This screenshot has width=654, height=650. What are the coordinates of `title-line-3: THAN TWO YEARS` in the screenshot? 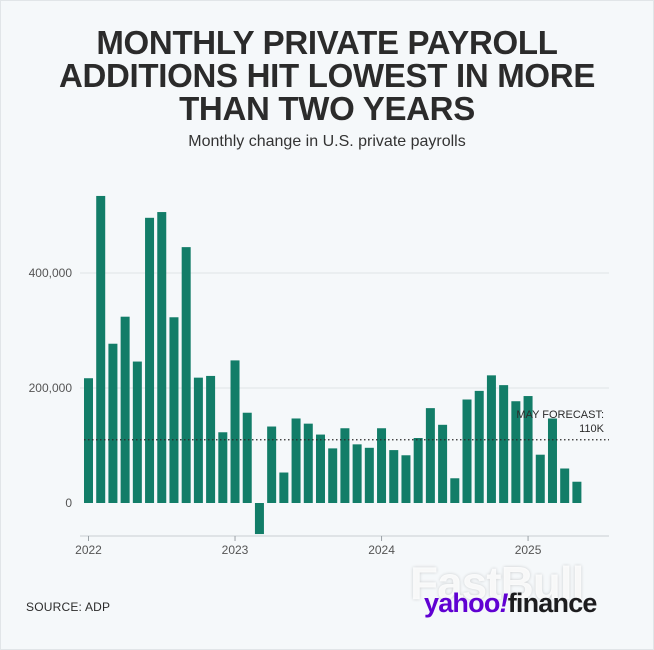 It's located at (327, 108).